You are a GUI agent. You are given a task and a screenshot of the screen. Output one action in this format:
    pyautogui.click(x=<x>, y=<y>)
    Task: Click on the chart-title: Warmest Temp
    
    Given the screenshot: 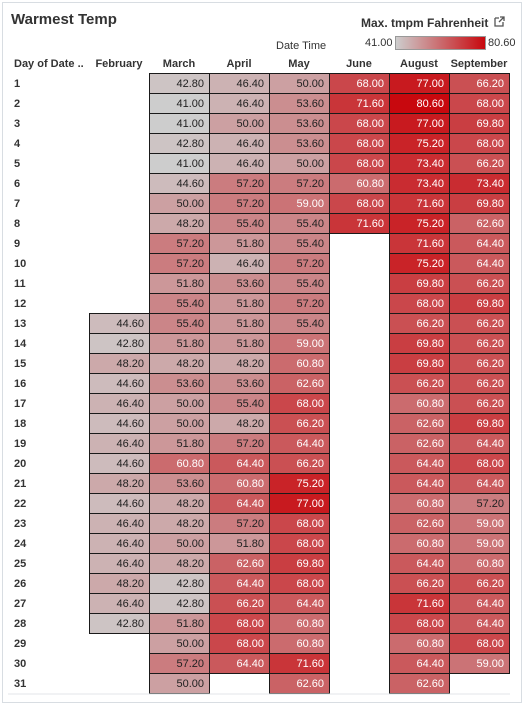 What is the action you would take?
    pyautogui.click(x=64, y=19)
    